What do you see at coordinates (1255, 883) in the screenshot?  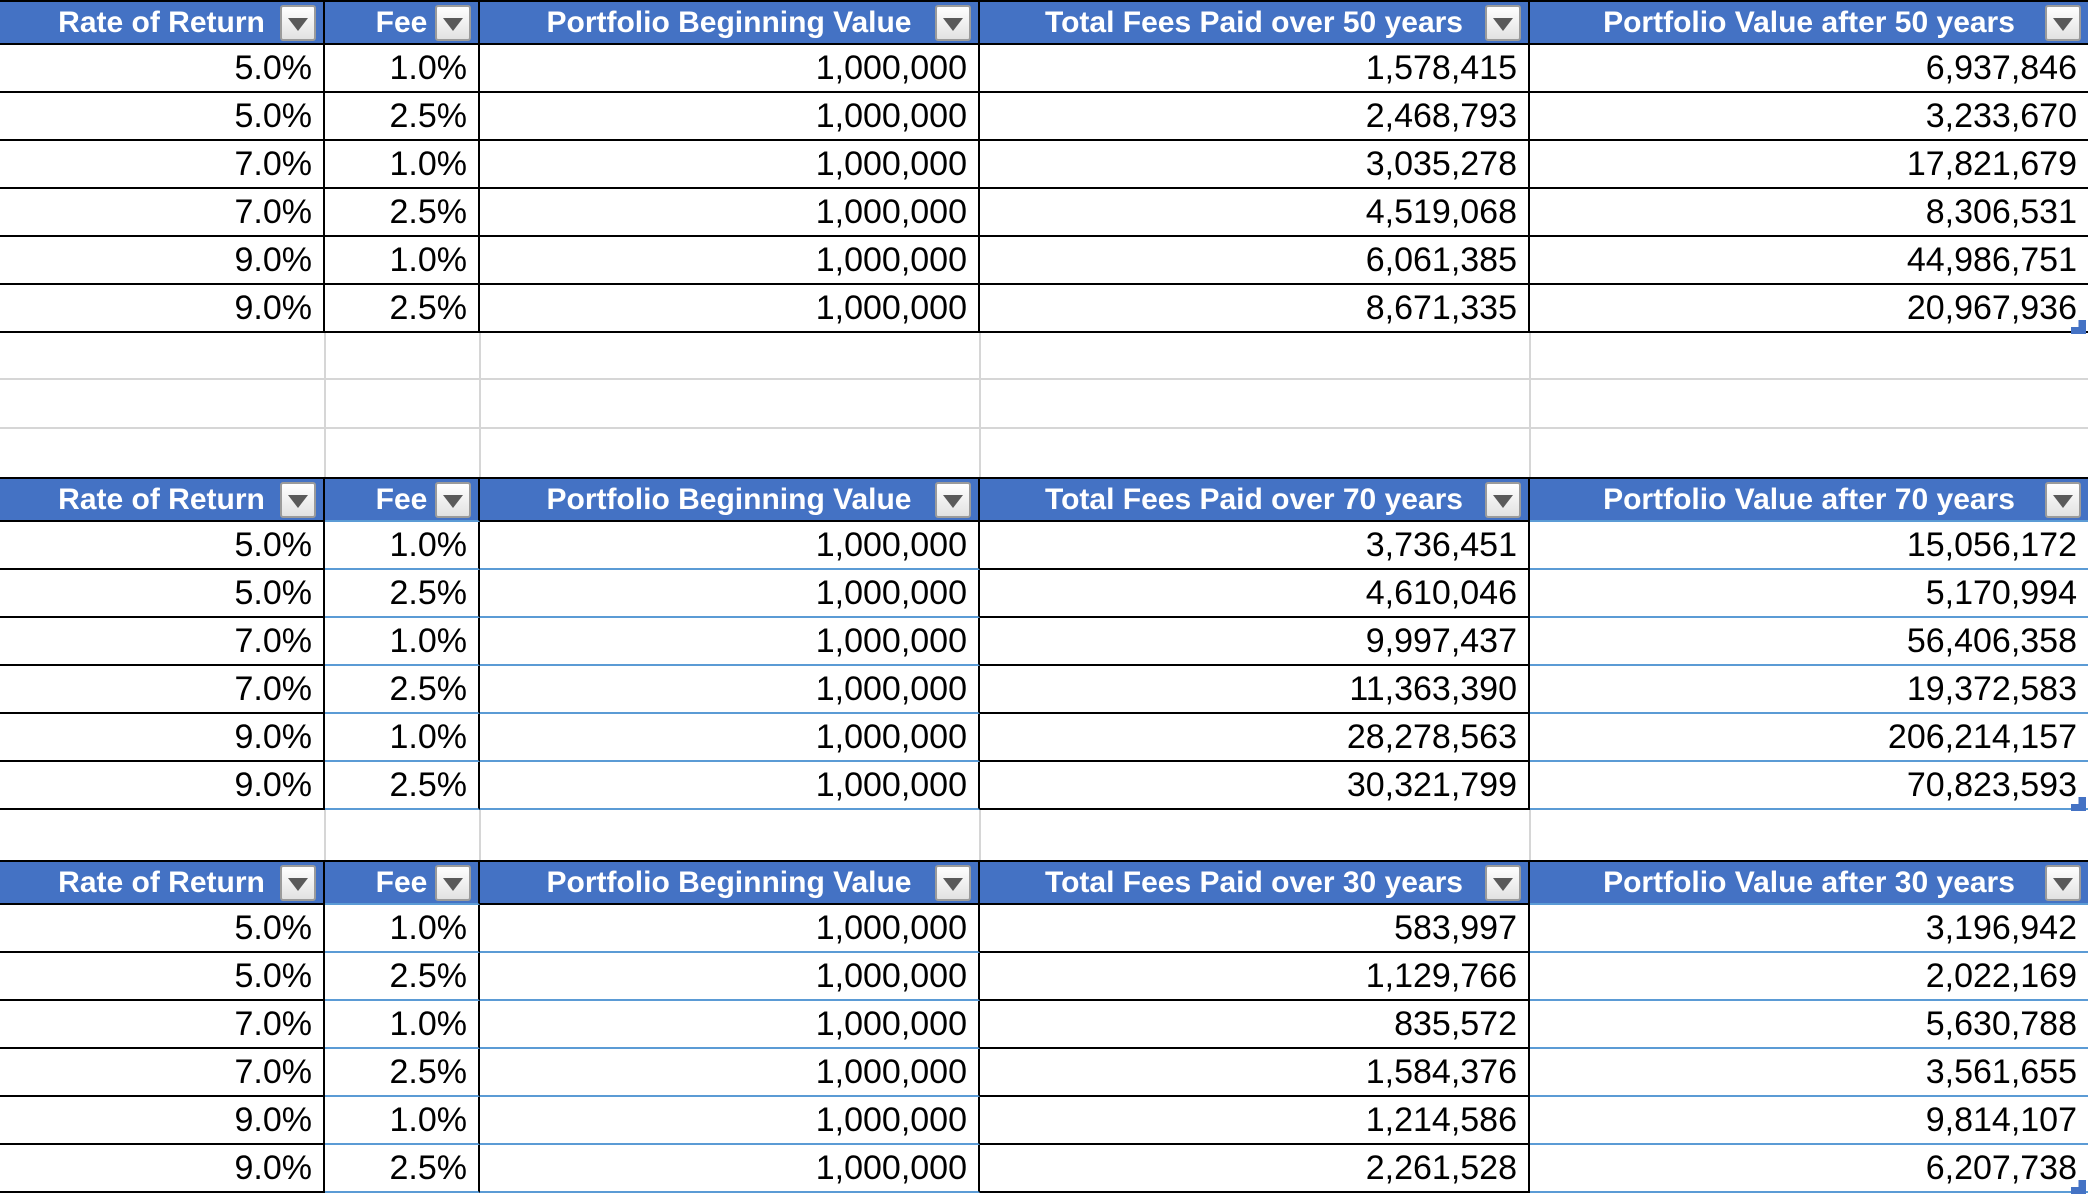 I see `column-header: Total Fees Paid over 30 years` at bounding box center [1255, 883].